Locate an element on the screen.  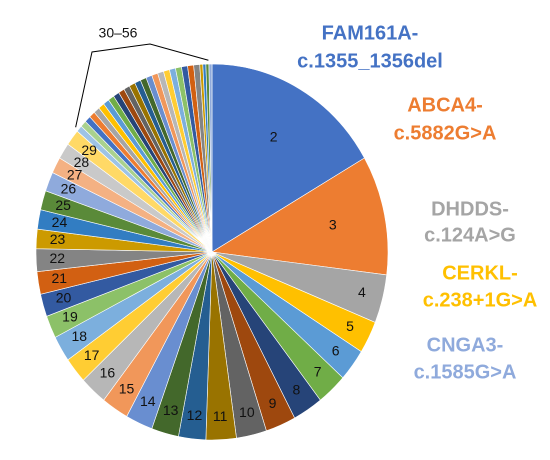
slice-label: 4 is located at coordinates (362, 292).